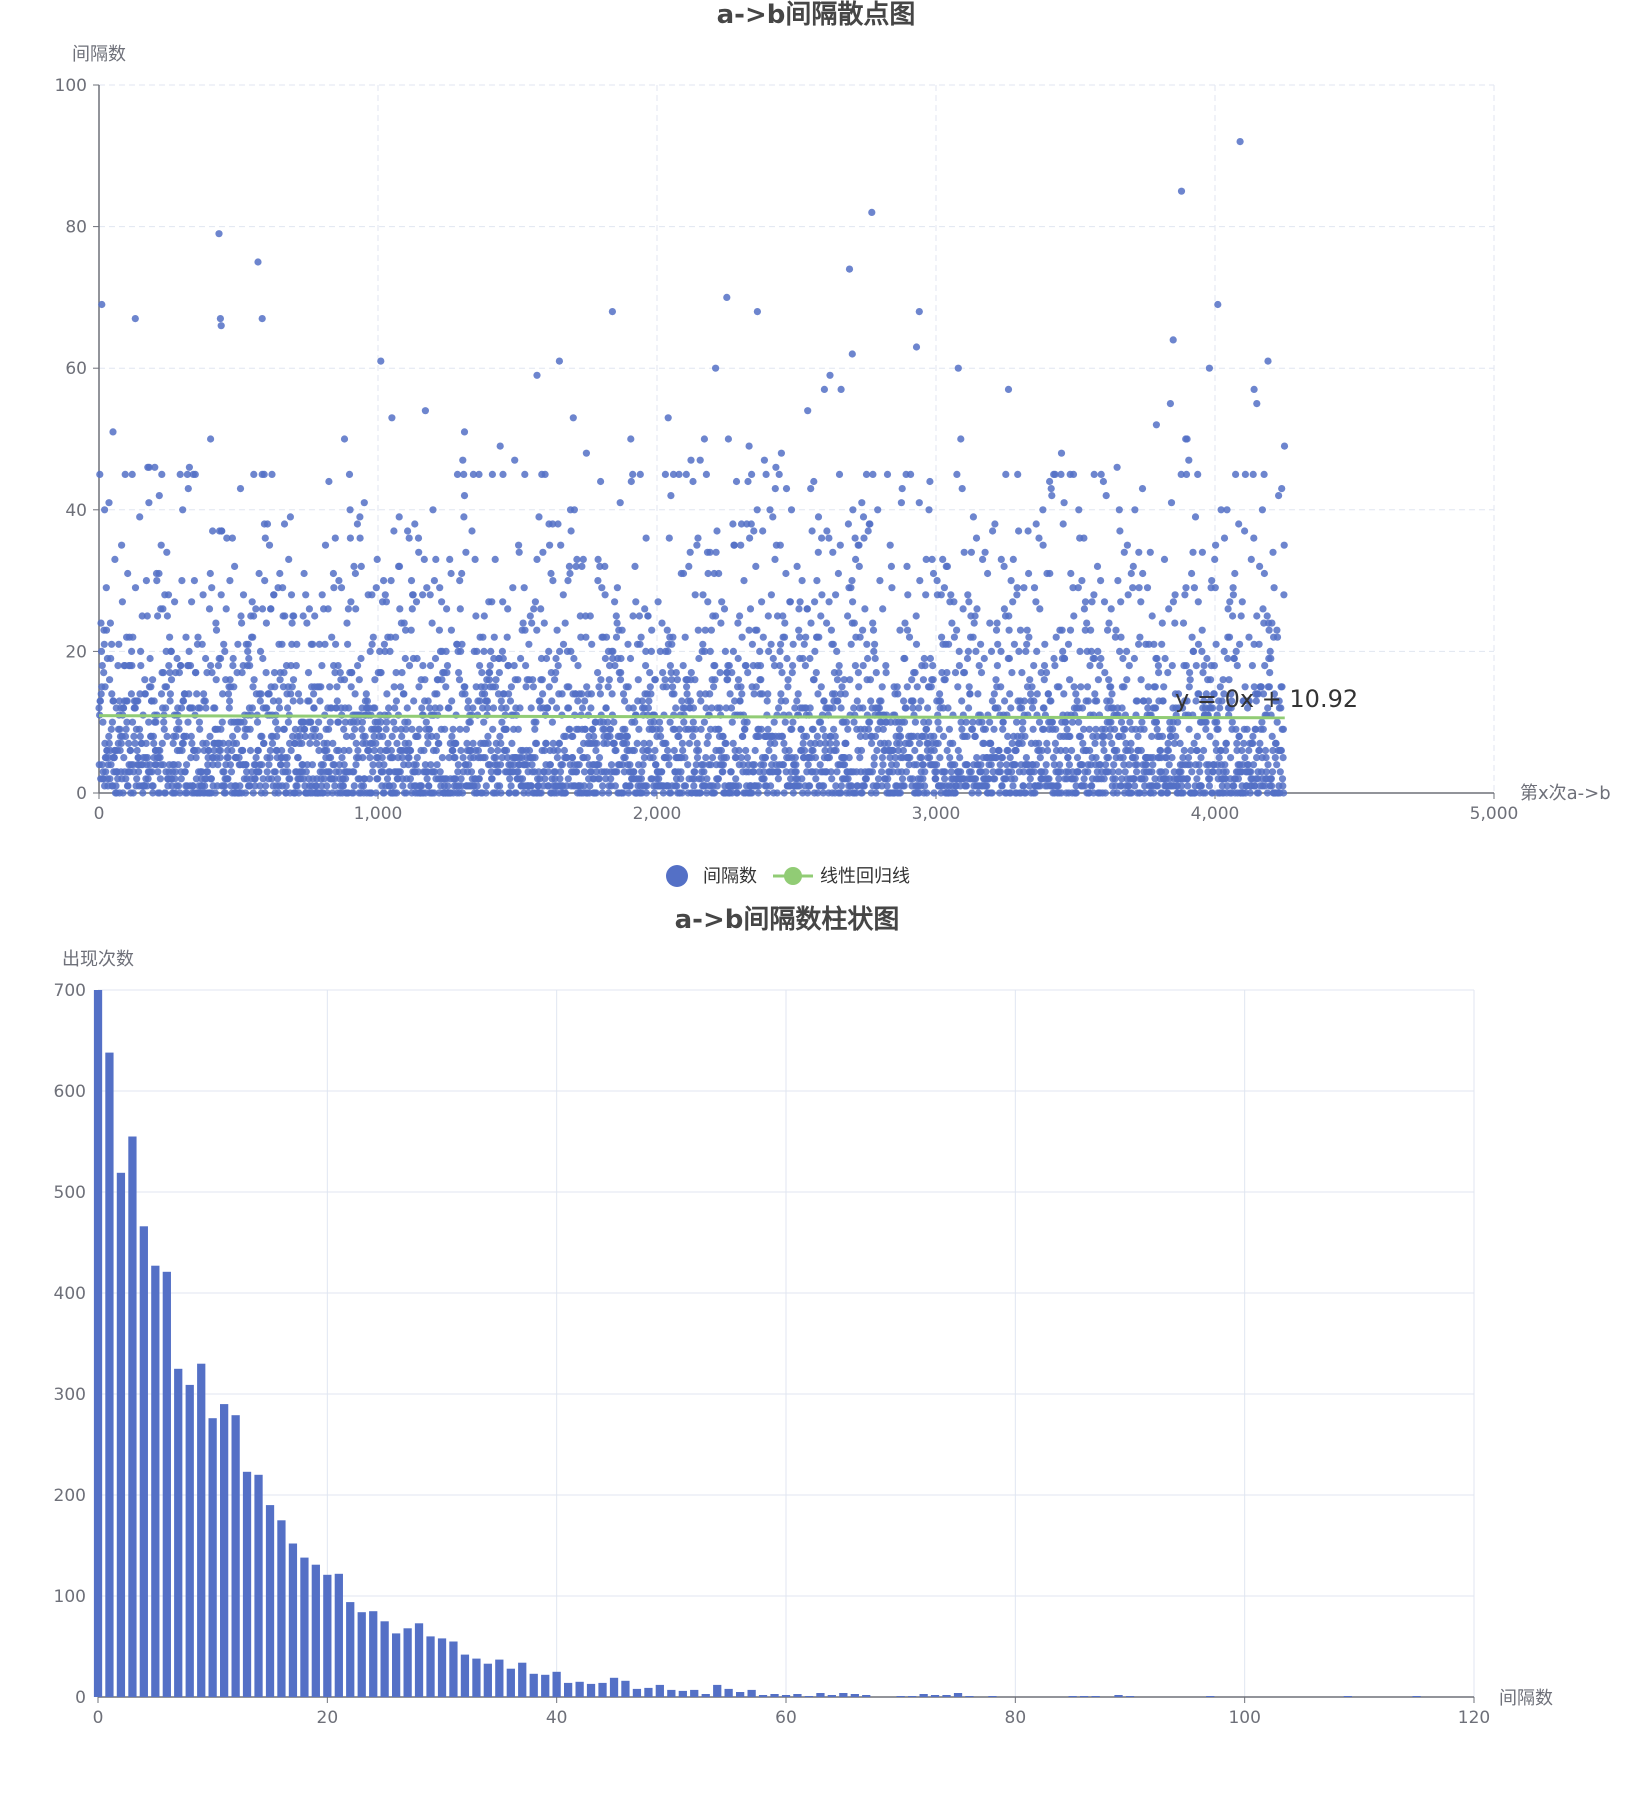 The image size is (1633, 1797). What do you see at coordinates (865, 876) in the screenshot?
I see `legend-regression-label: 线性回归线` at bounding box center [865, 876].